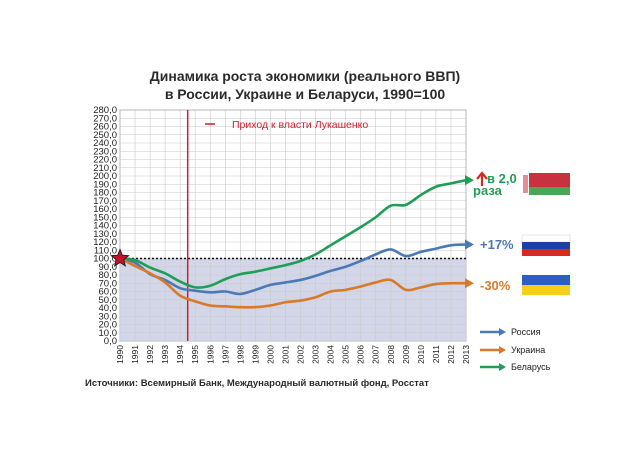 This screenshot has height=465, width=620. What do you see at coordinates (105, 193) in the screenshot?
I see `y-tick-label: 180,0` at bounding box center [105, 193].